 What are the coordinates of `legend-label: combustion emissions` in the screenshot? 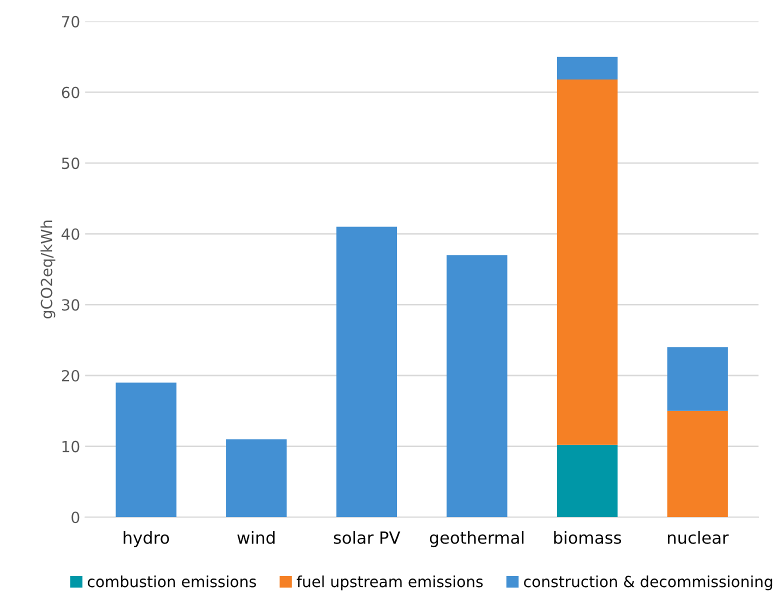 It's located at (172, 582).